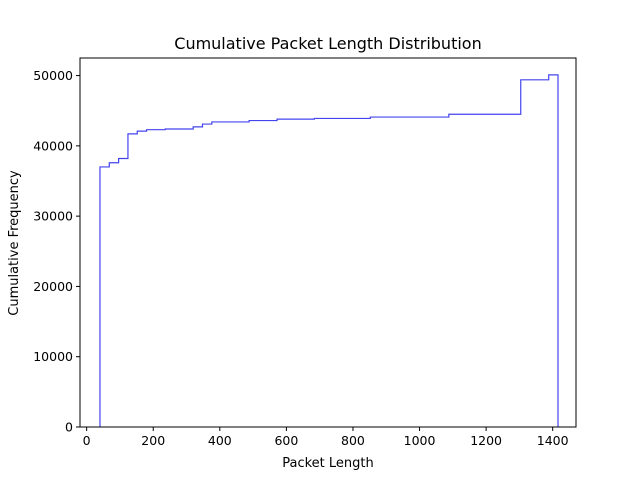 Image resolution: width=640 pixels, height=480 pixels. Describe the element at coordinates (53, 75) in the screenshot. I see `y-tick-label: 50000` at that location.